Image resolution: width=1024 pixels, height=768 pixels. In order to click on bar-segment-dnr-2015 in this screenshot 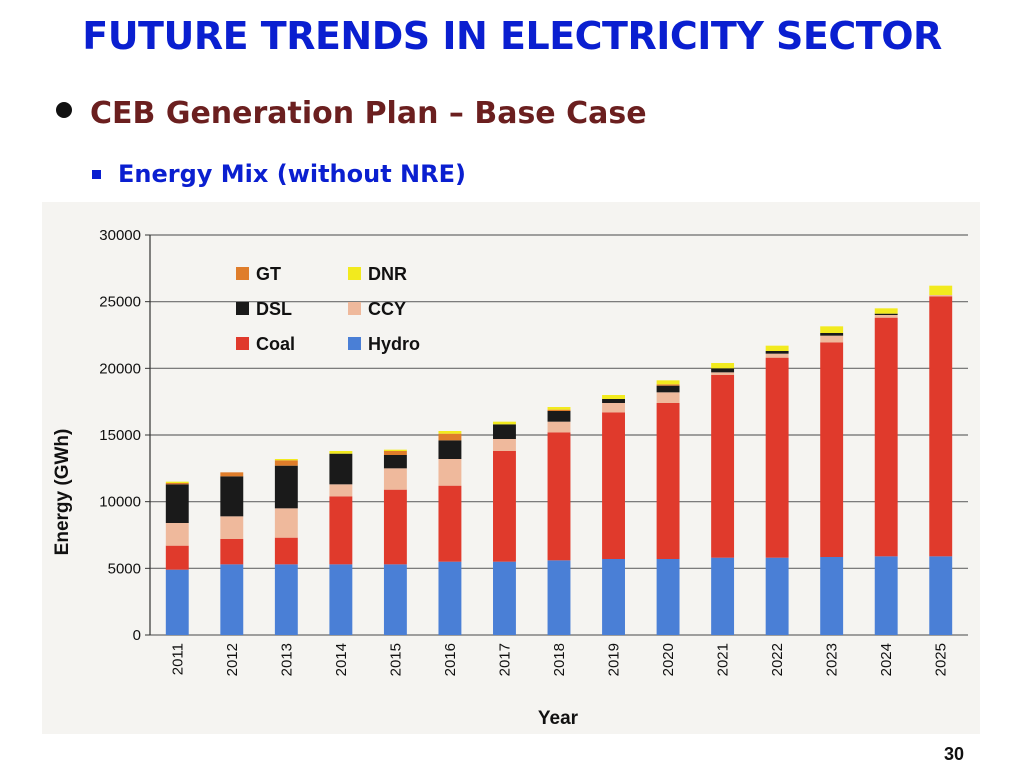, I will do `click(395, 450)`.